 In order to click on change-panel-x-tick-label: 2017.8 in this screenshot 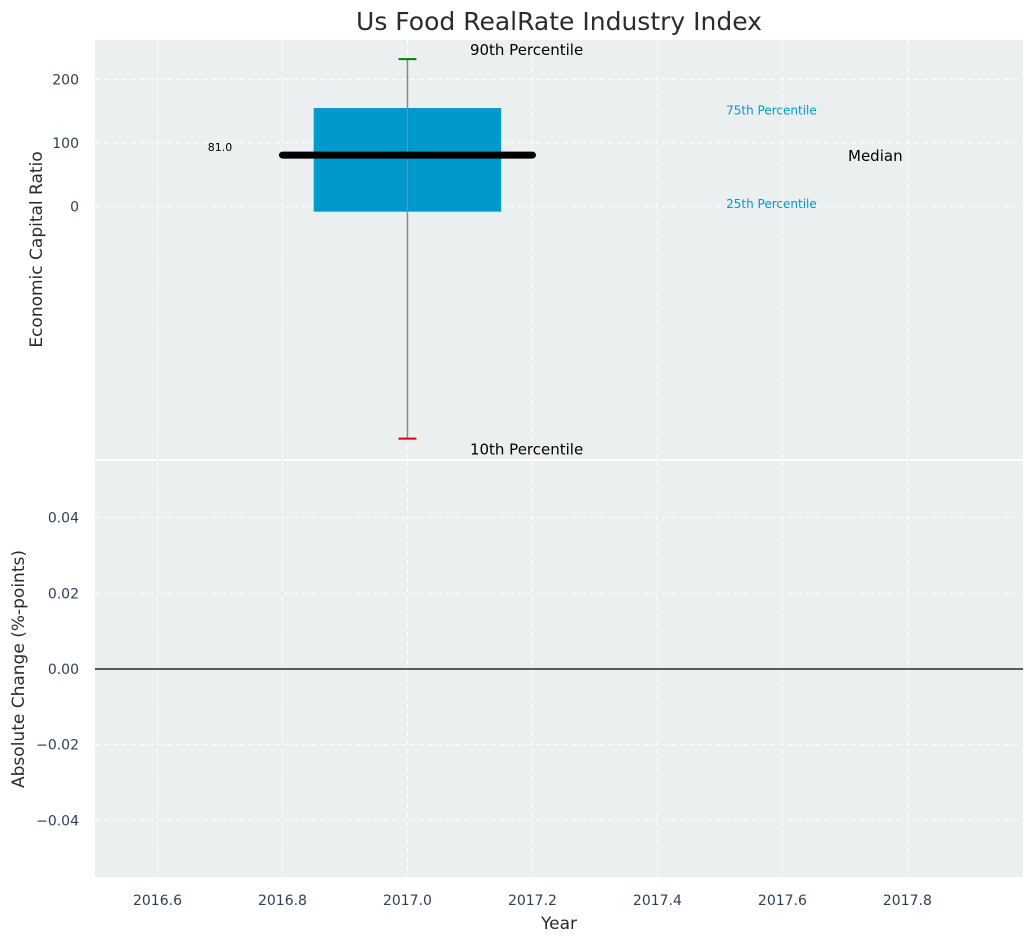, I will do `click(907, 901)`.